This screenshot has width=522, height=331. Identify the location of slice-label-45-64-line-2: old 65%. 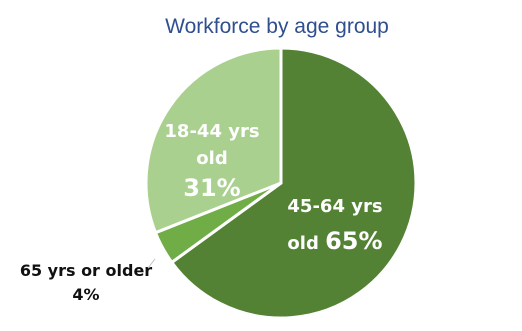
(334, 241).